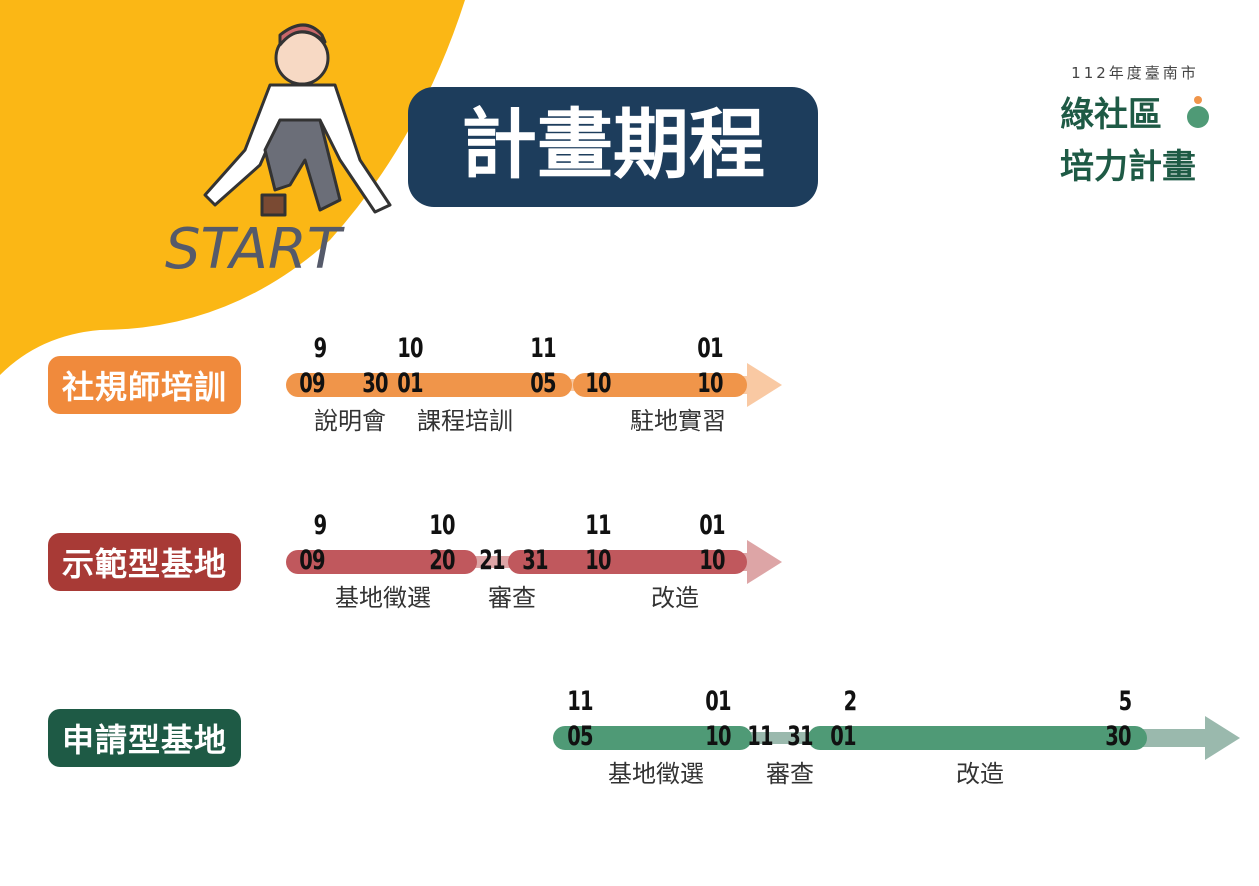 This screenshot has height=886, width=1259. Describe the element at coordinates (492, 560) in the screenshot. I see `day: 21` at that location.